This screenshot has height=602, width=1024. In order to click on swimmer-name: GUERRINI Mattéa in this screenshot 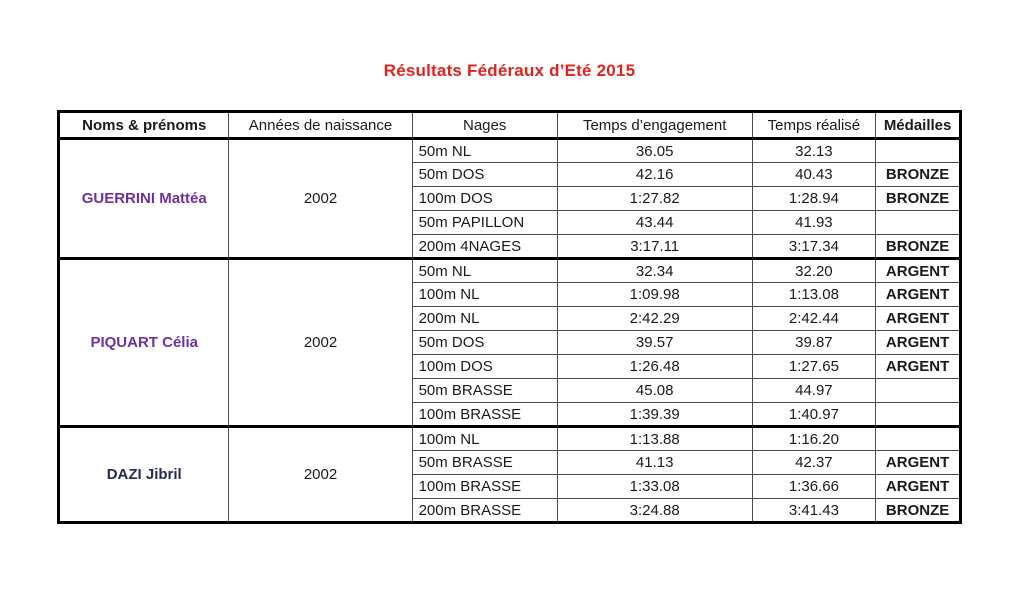, I will do `click(143, 198)`.